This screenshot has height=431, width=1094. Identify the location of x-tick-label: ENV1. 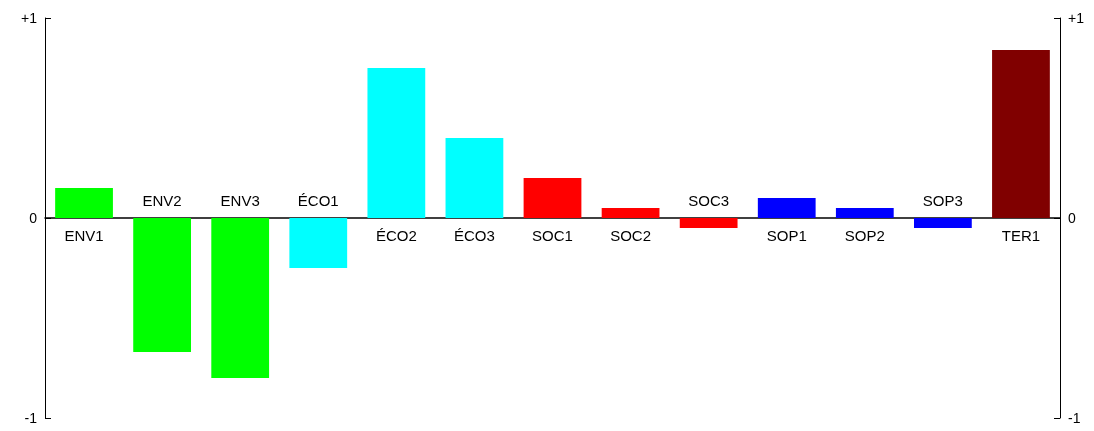
(84, 235).